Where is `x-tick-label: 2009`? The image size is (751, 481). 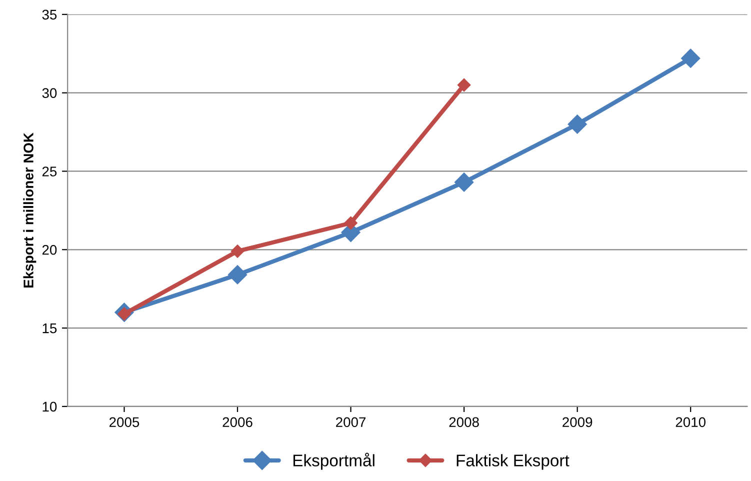
x-tick-label: 2009 is located at coordinates (577, 422).